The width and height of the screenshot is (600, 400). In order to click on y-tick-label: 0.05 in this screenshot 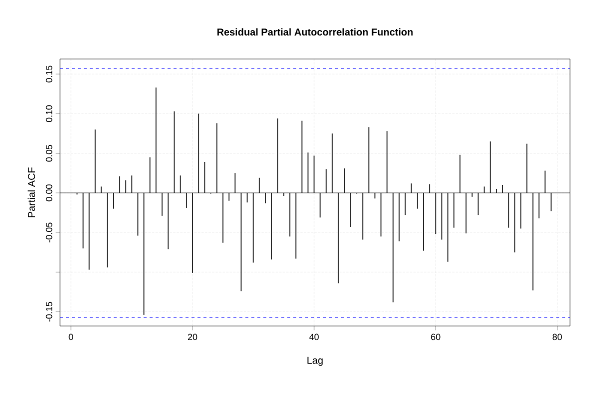, I will do `click(49, 153)`.